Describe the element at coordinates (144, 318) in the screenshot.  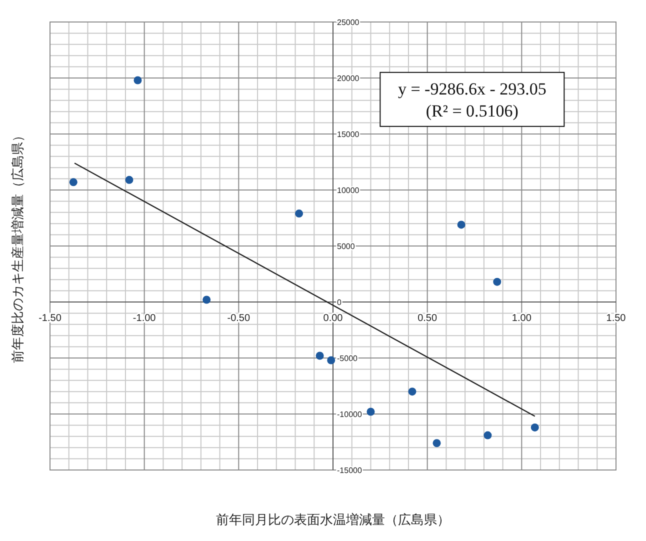
I see `x-tick-label: -1.00` at that location.